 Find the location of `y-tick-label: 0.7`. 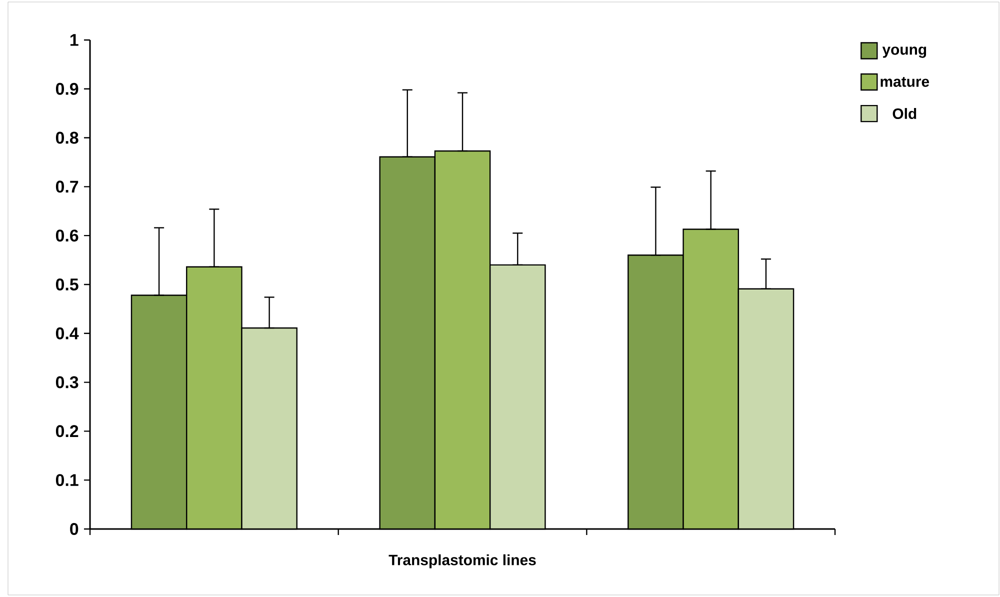

y-tick-label: 0.7 is located at coordinates (67, 186).